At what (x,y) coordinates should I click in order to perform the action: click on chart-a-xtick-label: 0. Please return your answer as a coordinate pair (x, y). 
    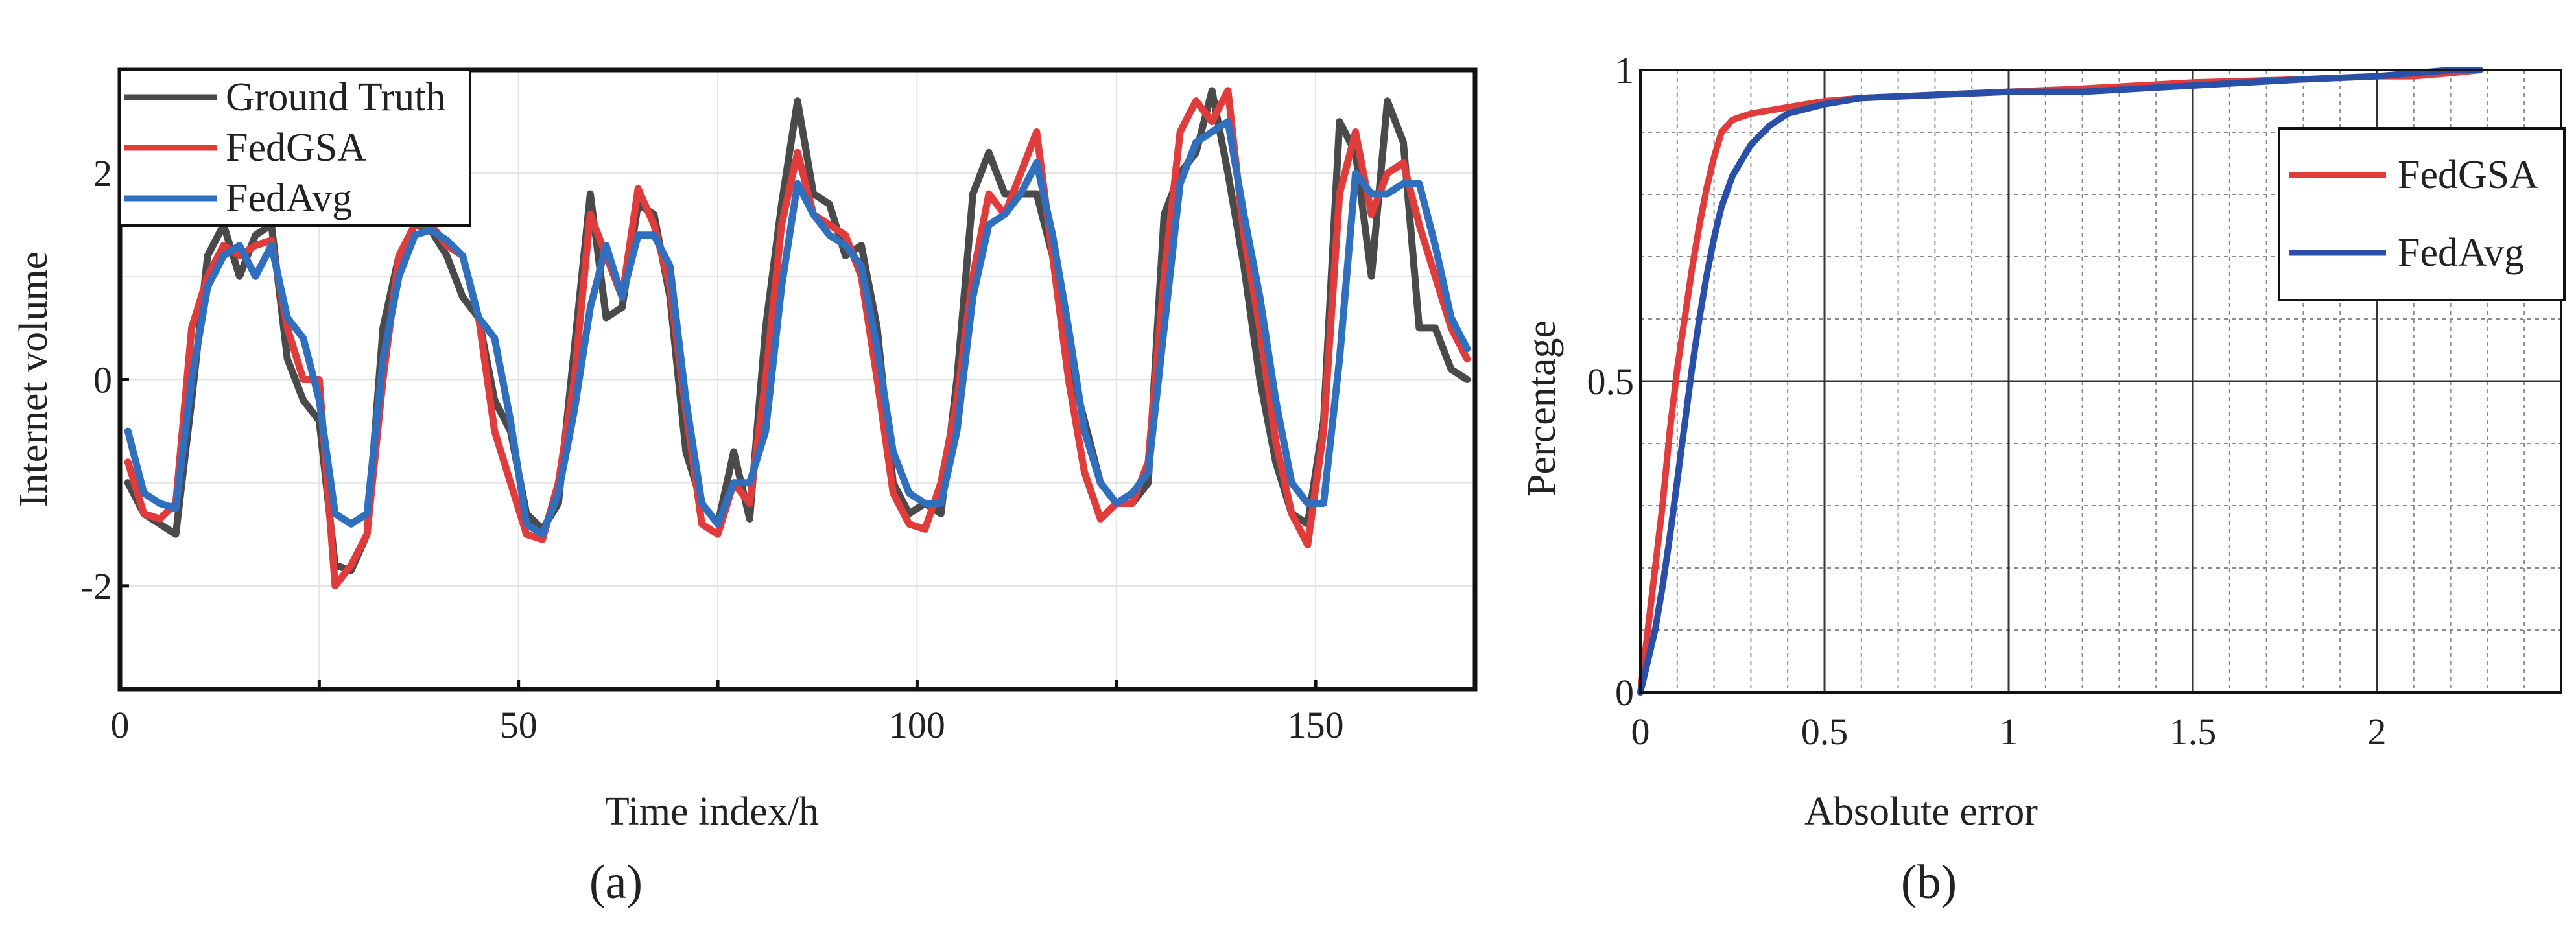
    Looking at the image, I should click on (120, 725).